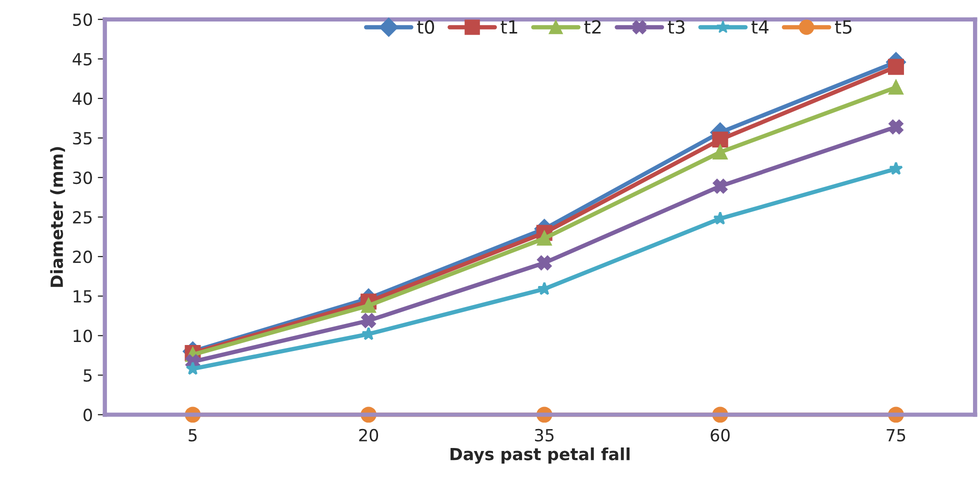  What do you see at coordinates (83, 336) in the screenshot?
I see `y-tick-label: 10` at bounding box center [83, 336].